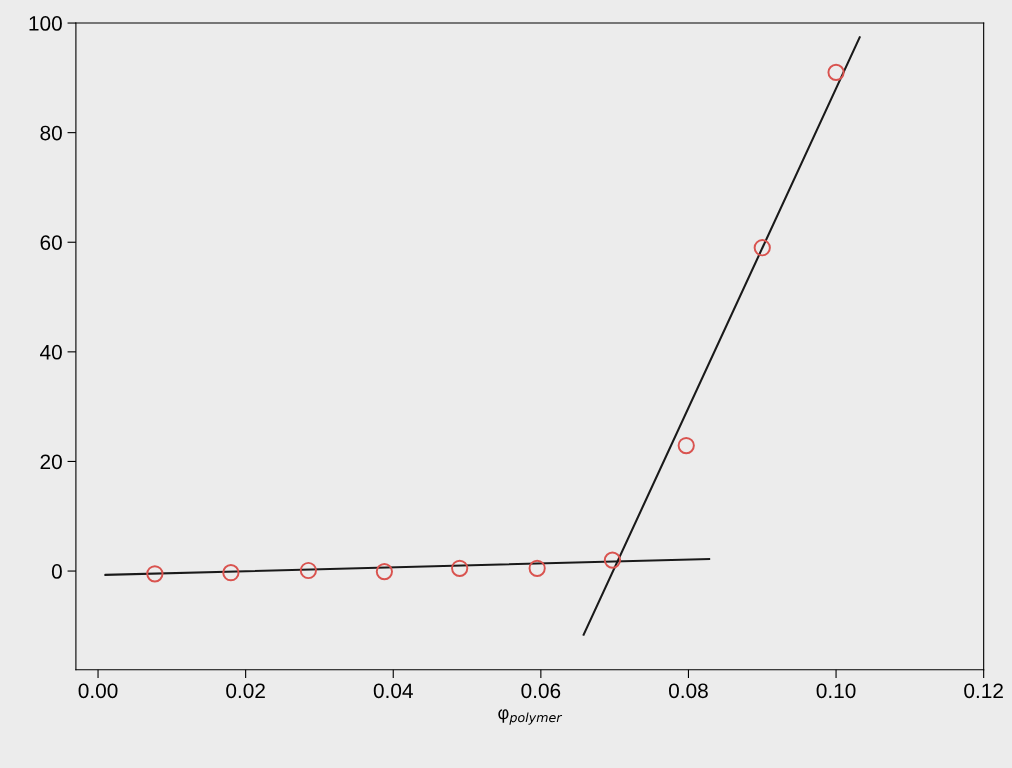 The height and width of the screenshot is (768, 1012). What do you see at coordinates (541, 691) in the screenshot?
I see `x-tick-label: 0.06` at bounding box center [541, 691].